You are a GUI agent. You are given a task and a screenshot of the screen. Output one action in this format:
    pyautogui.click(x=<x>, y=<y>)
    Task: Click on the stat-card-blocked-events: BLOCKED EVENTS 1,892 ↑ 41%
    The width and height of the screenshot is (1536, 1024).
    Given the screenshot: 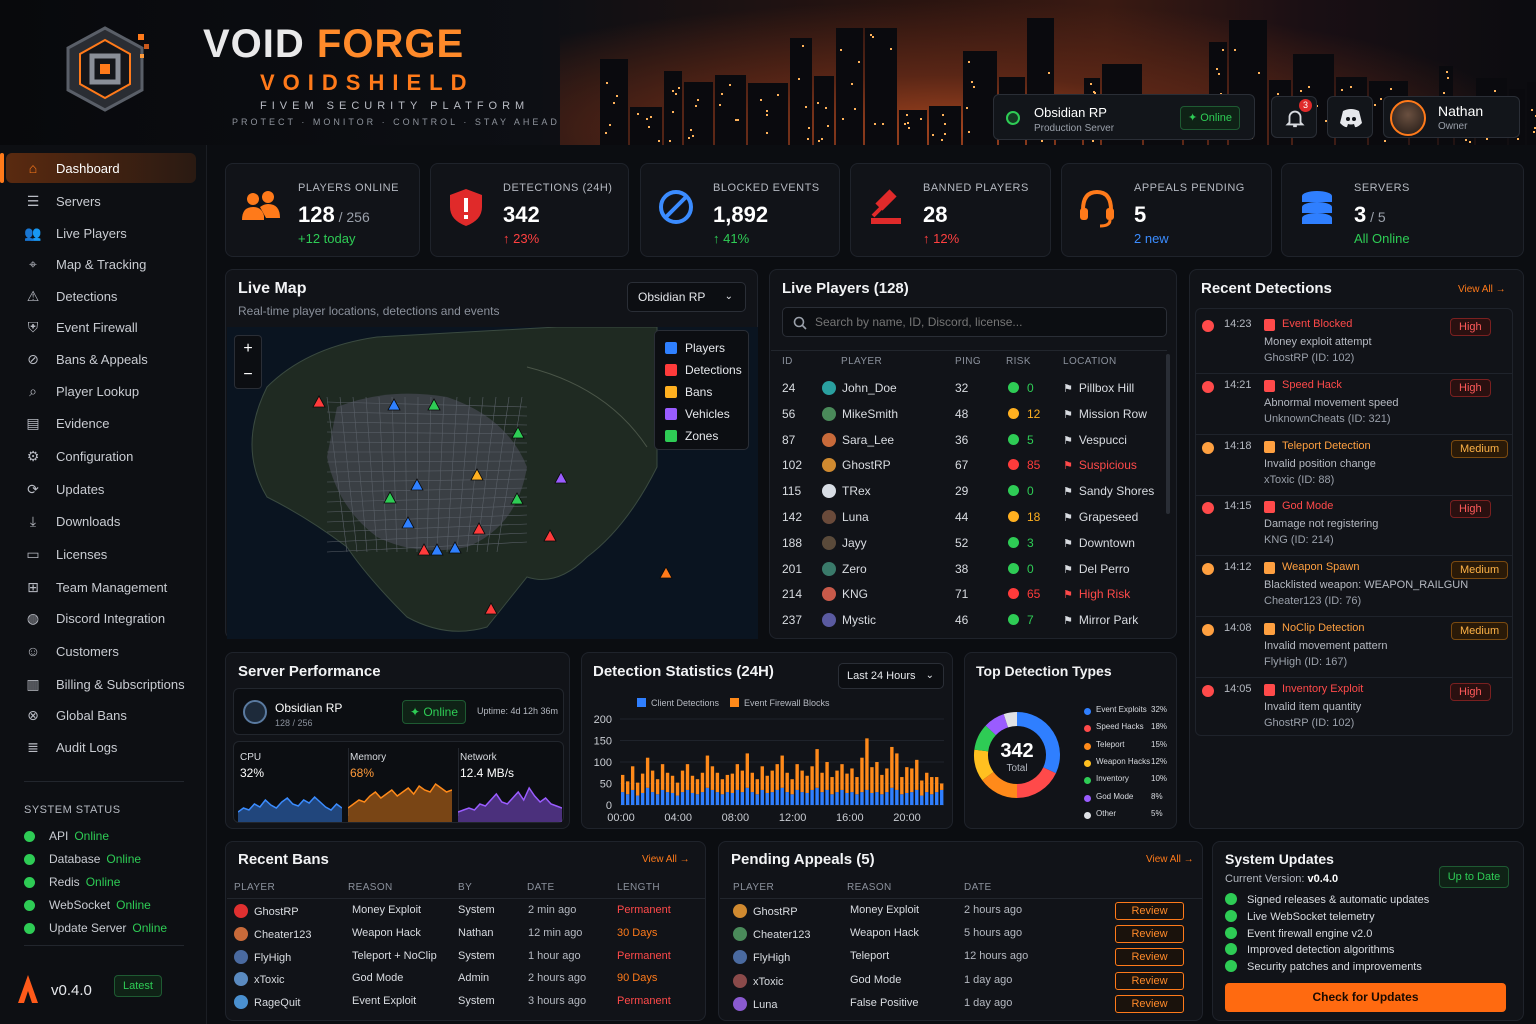 What is the action you would take?
    pyautogui.click(x=740, y=210)
    